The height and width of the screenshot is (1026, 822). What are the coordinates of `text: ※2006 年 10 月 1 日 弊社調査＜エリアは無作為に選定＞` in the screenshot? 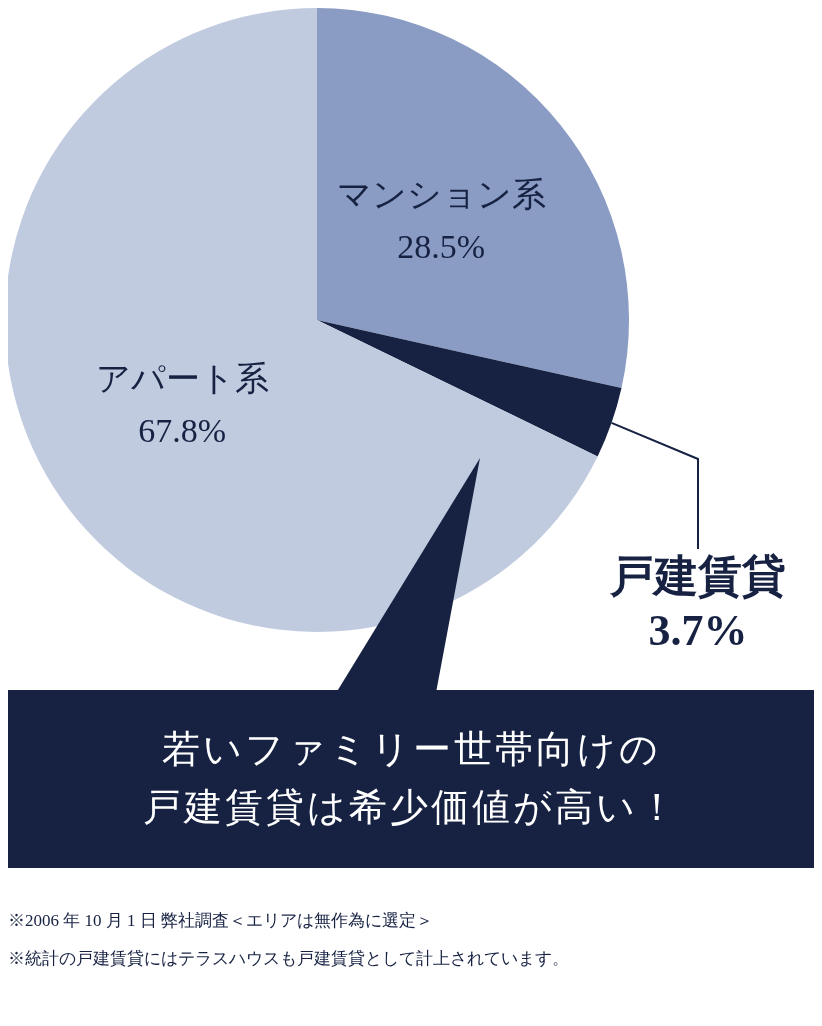 It's located at (221, 921).